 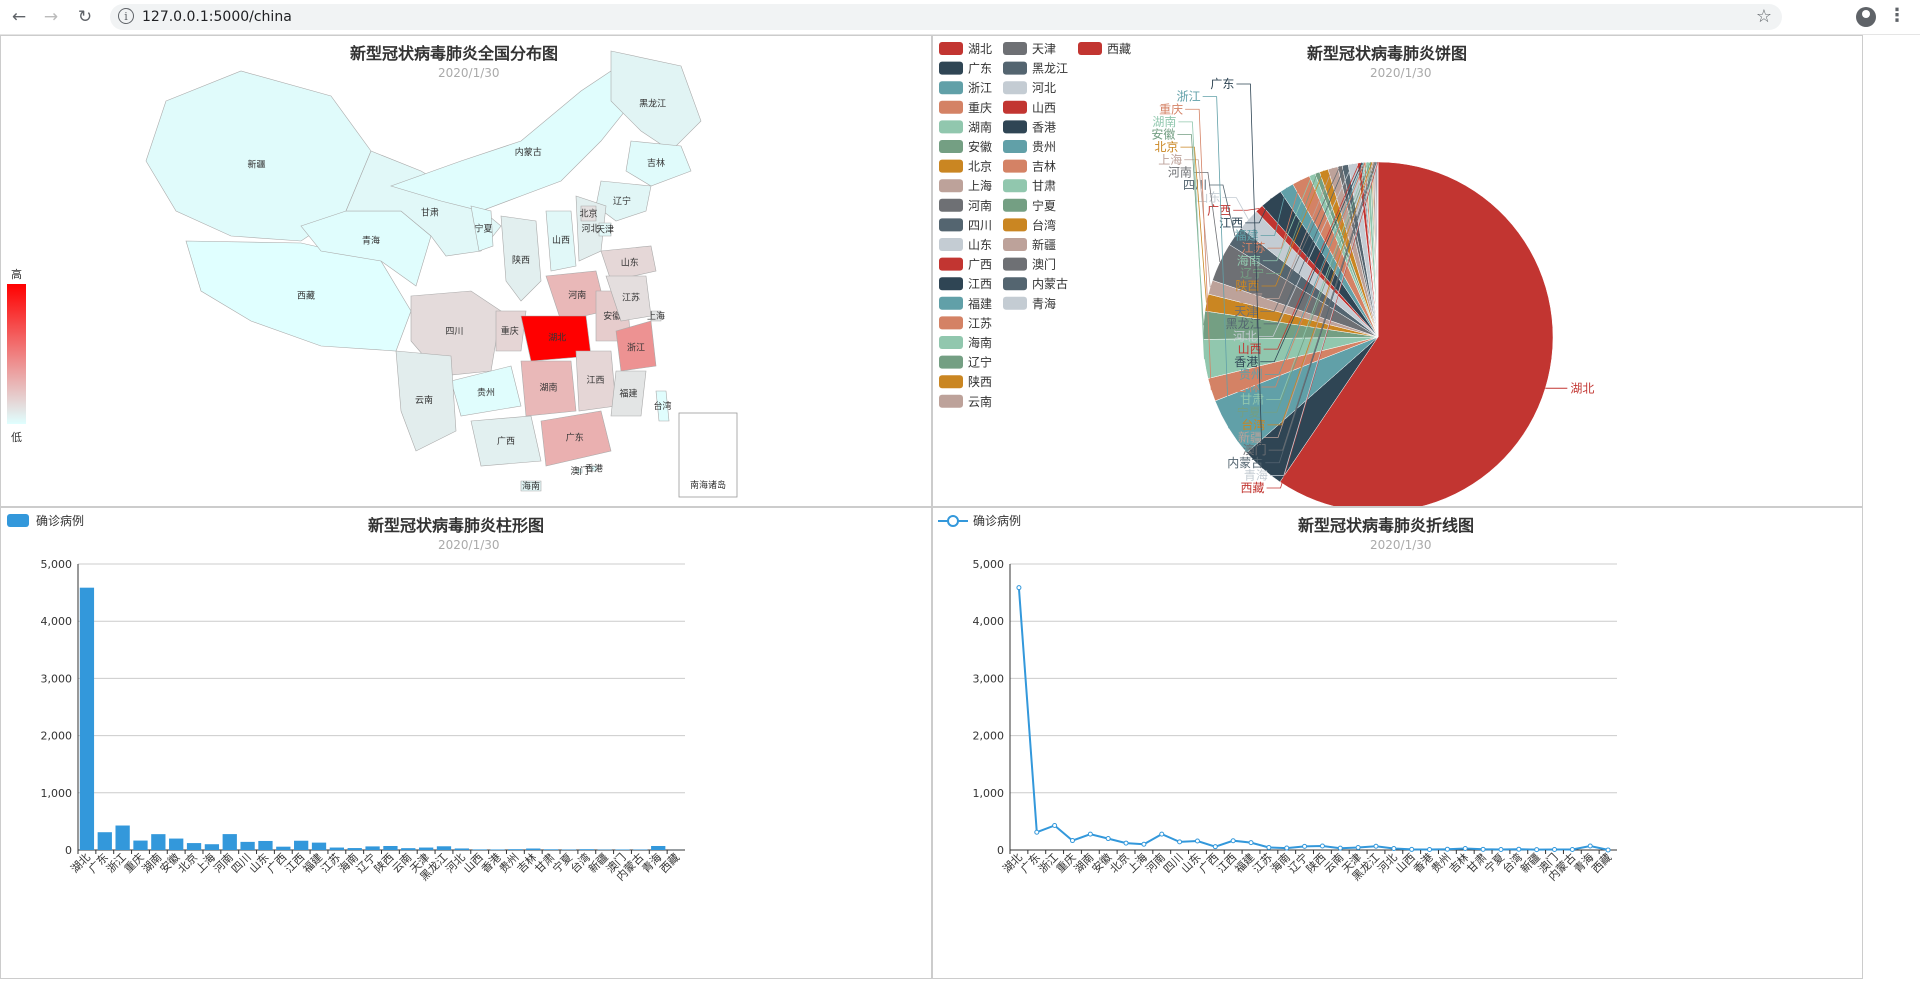 I want to click on x-tick-label: 西藏, so click(x=669, y=863).